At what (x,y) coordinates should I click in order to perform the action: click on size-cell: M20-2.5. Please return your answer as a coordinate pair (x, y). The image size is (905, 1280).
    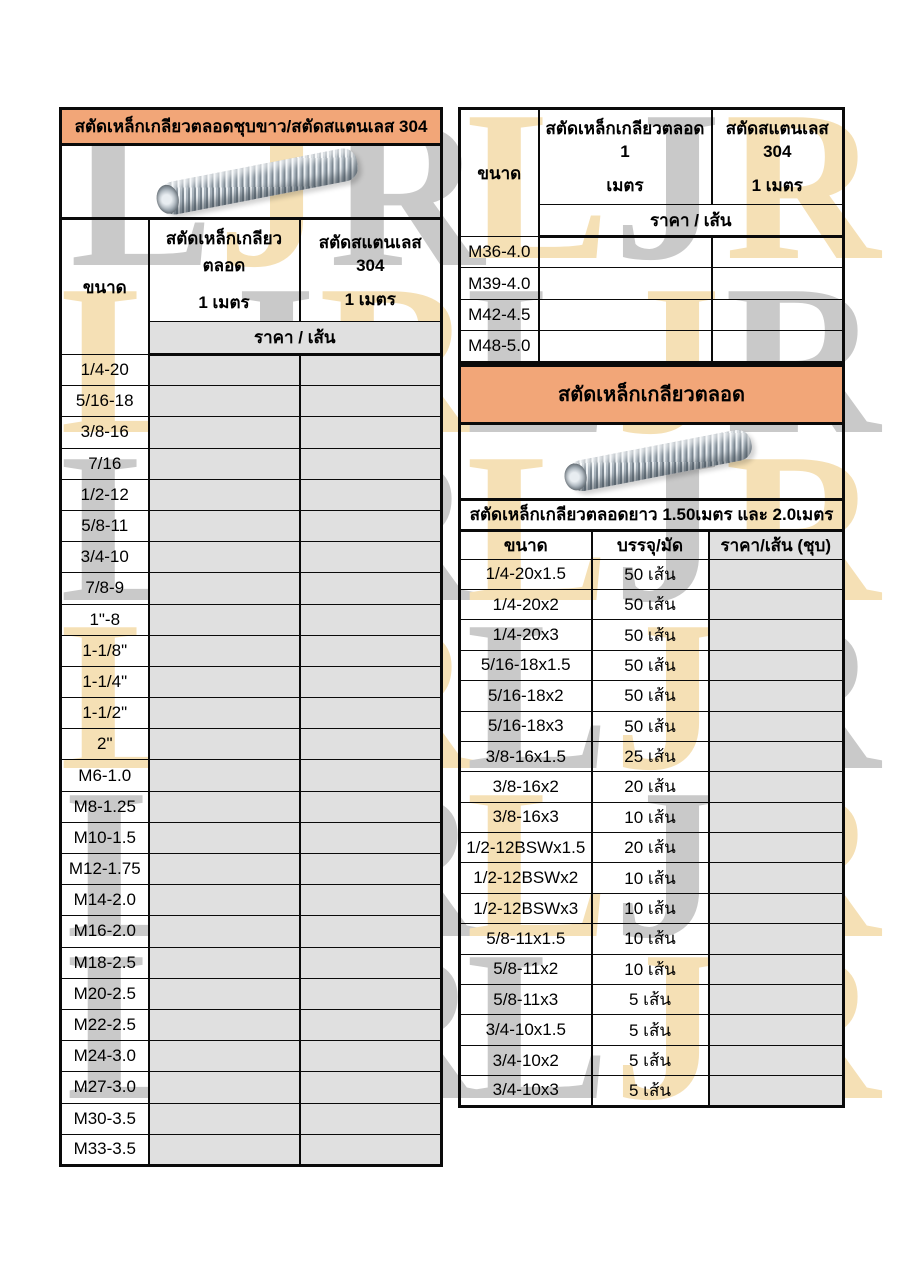
    Looking at the image, I should click on (104, 993).